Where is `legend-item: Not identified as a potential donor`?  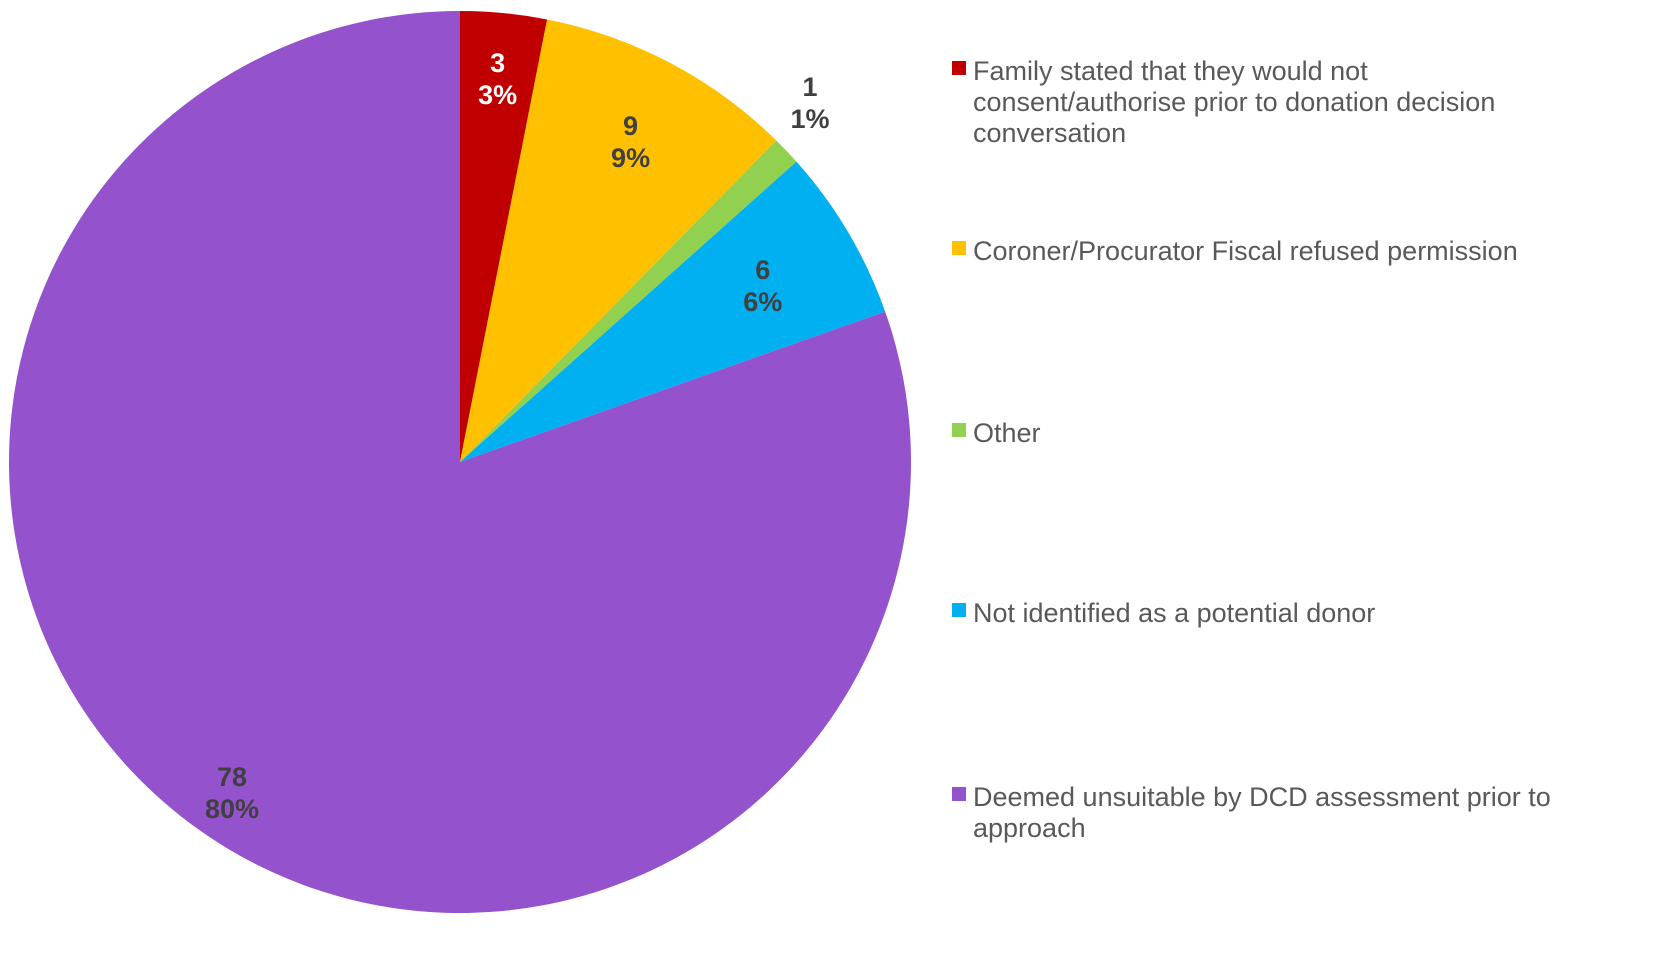
legend-item: Not identified as a potential donor is located at coordinates (1163, 613).